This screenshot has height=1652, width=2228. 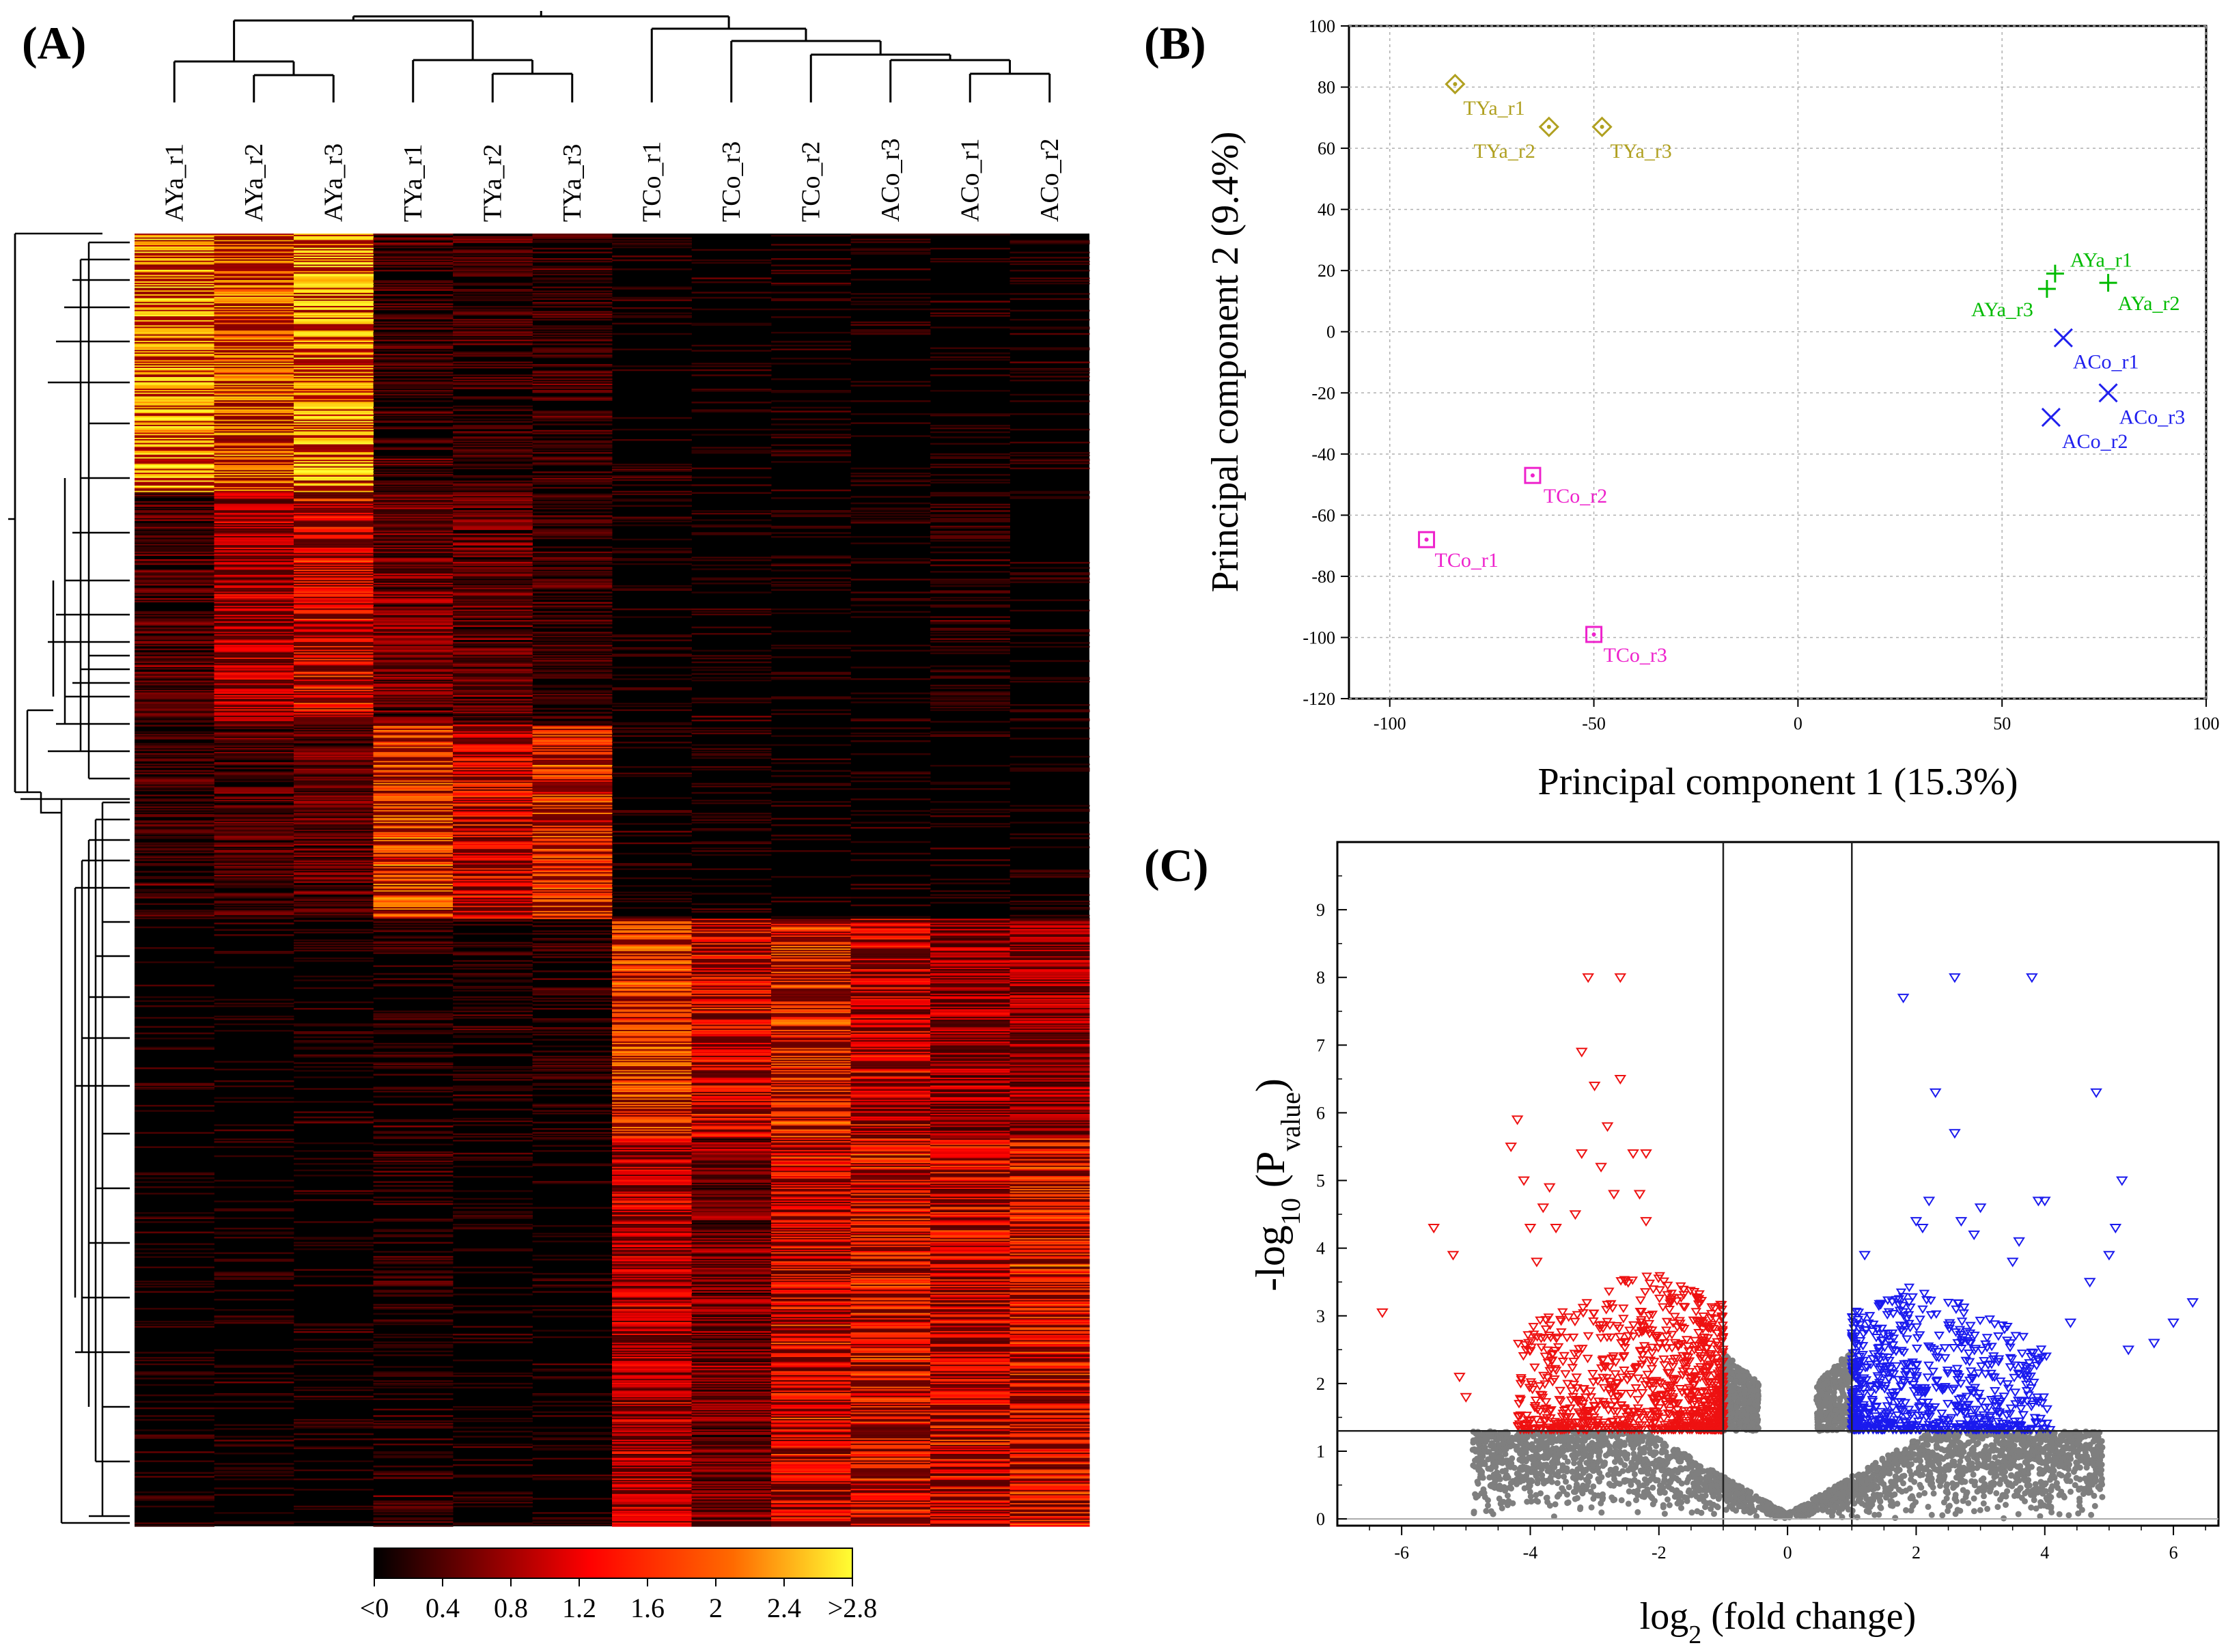 What do you see at coordinates (573, 183) in the screenshot?
I see `heatmap-column-label: TYa_r3` at bounding box center [573, 183].